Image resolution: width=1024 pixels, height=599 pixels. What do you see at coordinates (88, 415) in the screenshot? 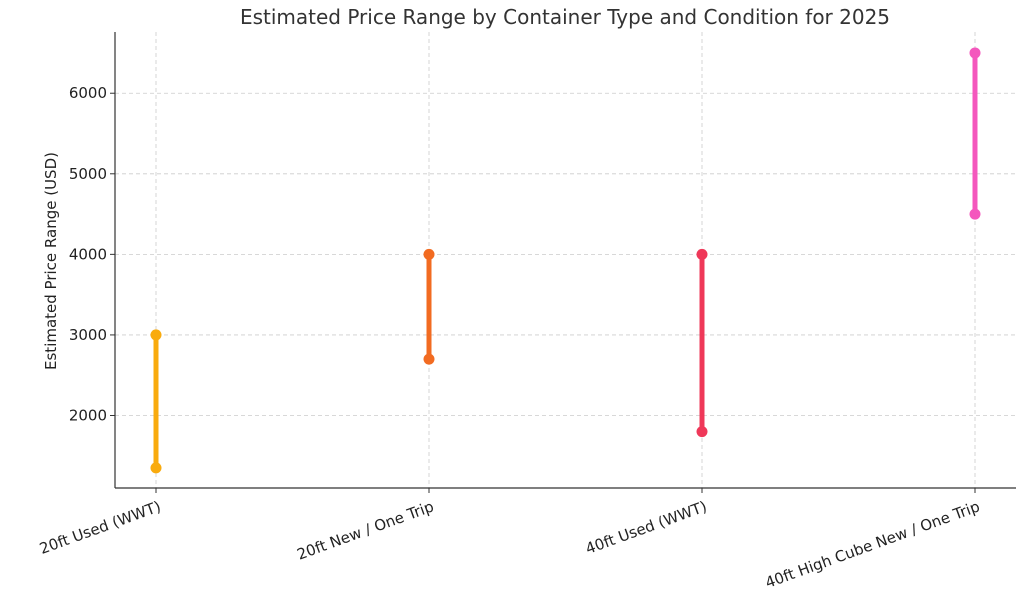
I see `y-tick-label: 2000` at bounding box center [88, 415].